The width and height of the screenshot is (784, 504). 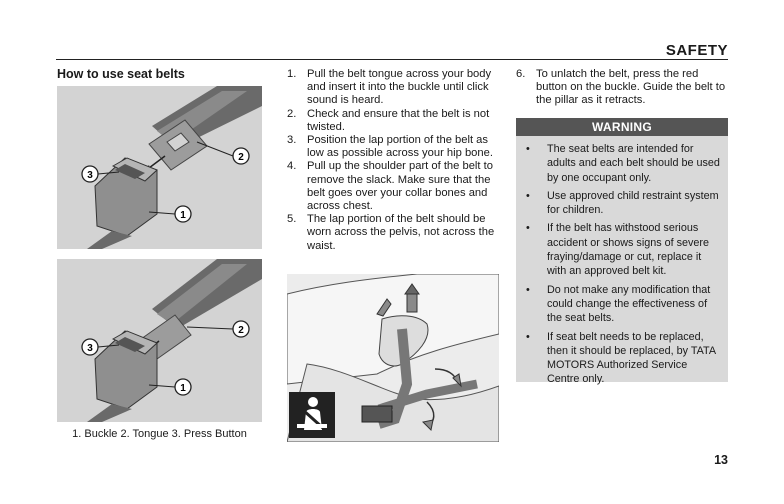 I want to click on buckle-inserted-illustration: 3 2 1, so click(x=171, y=340).